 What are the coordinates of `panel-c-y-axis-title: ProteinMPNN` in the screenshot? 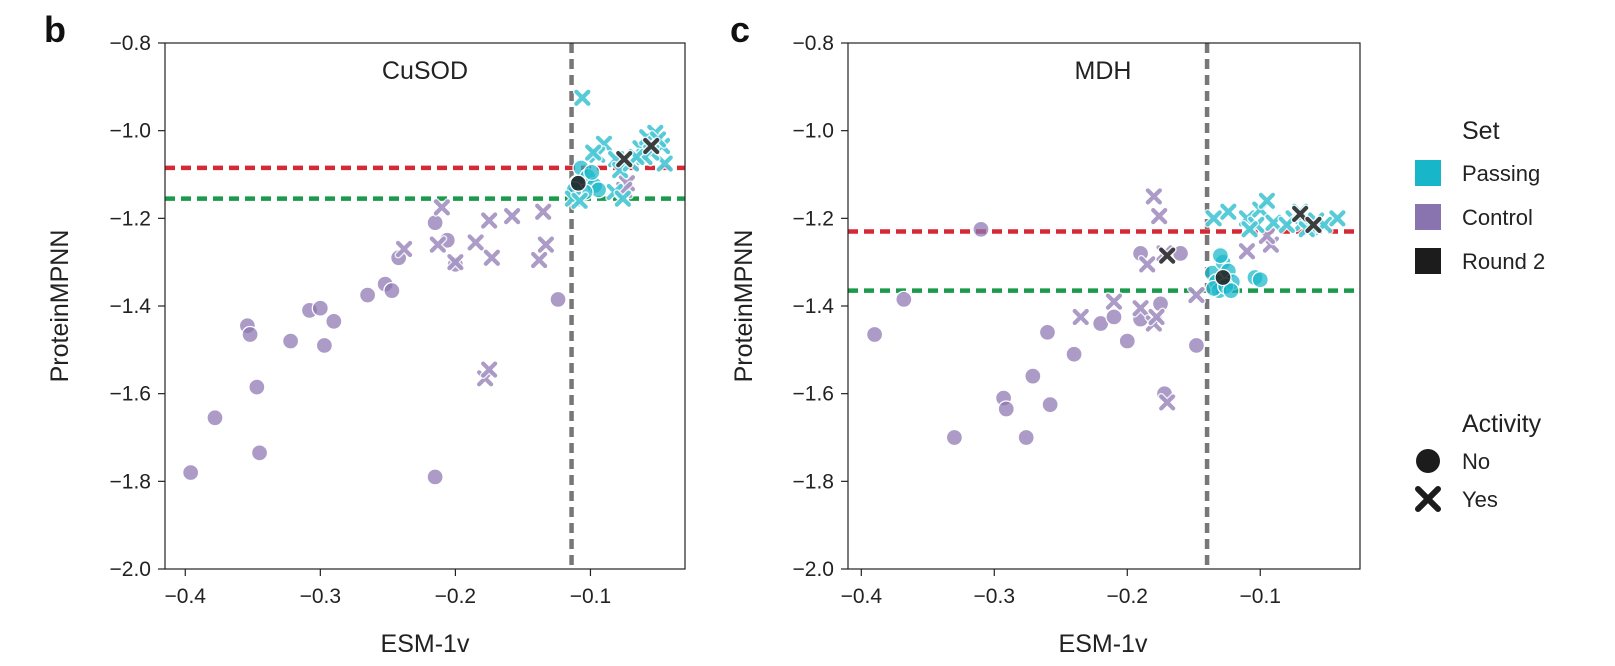 It's located at (744, 306).